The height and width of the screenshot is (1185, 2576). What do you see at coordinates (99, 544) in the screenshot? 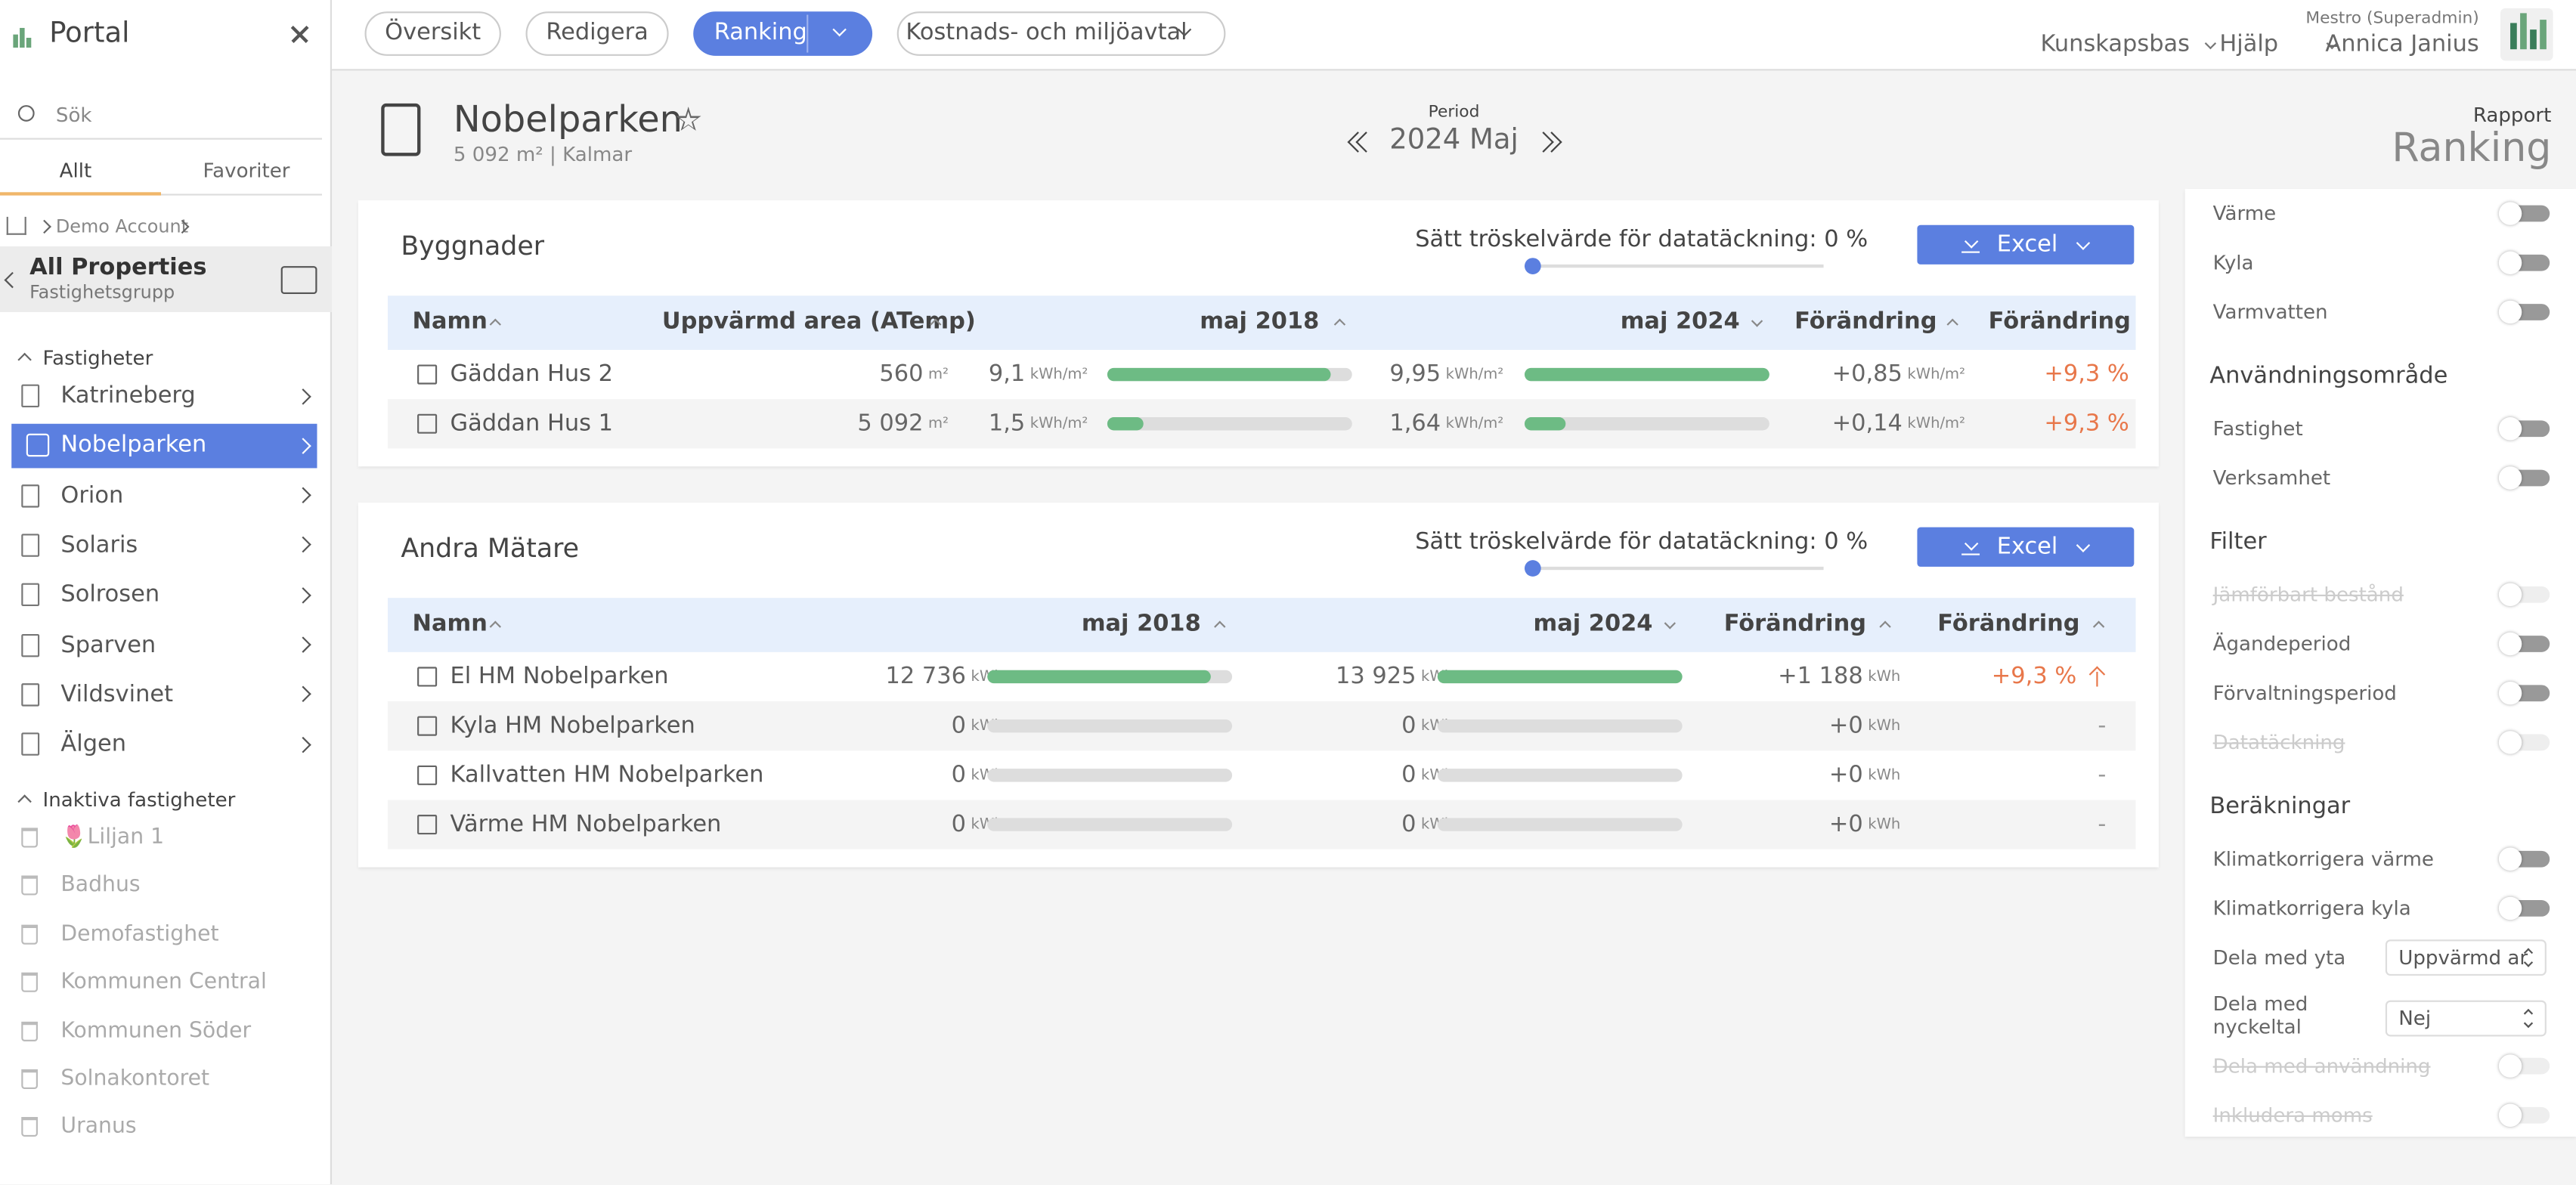
I see `property-link: Solaris` at bounding box center [99, 544].